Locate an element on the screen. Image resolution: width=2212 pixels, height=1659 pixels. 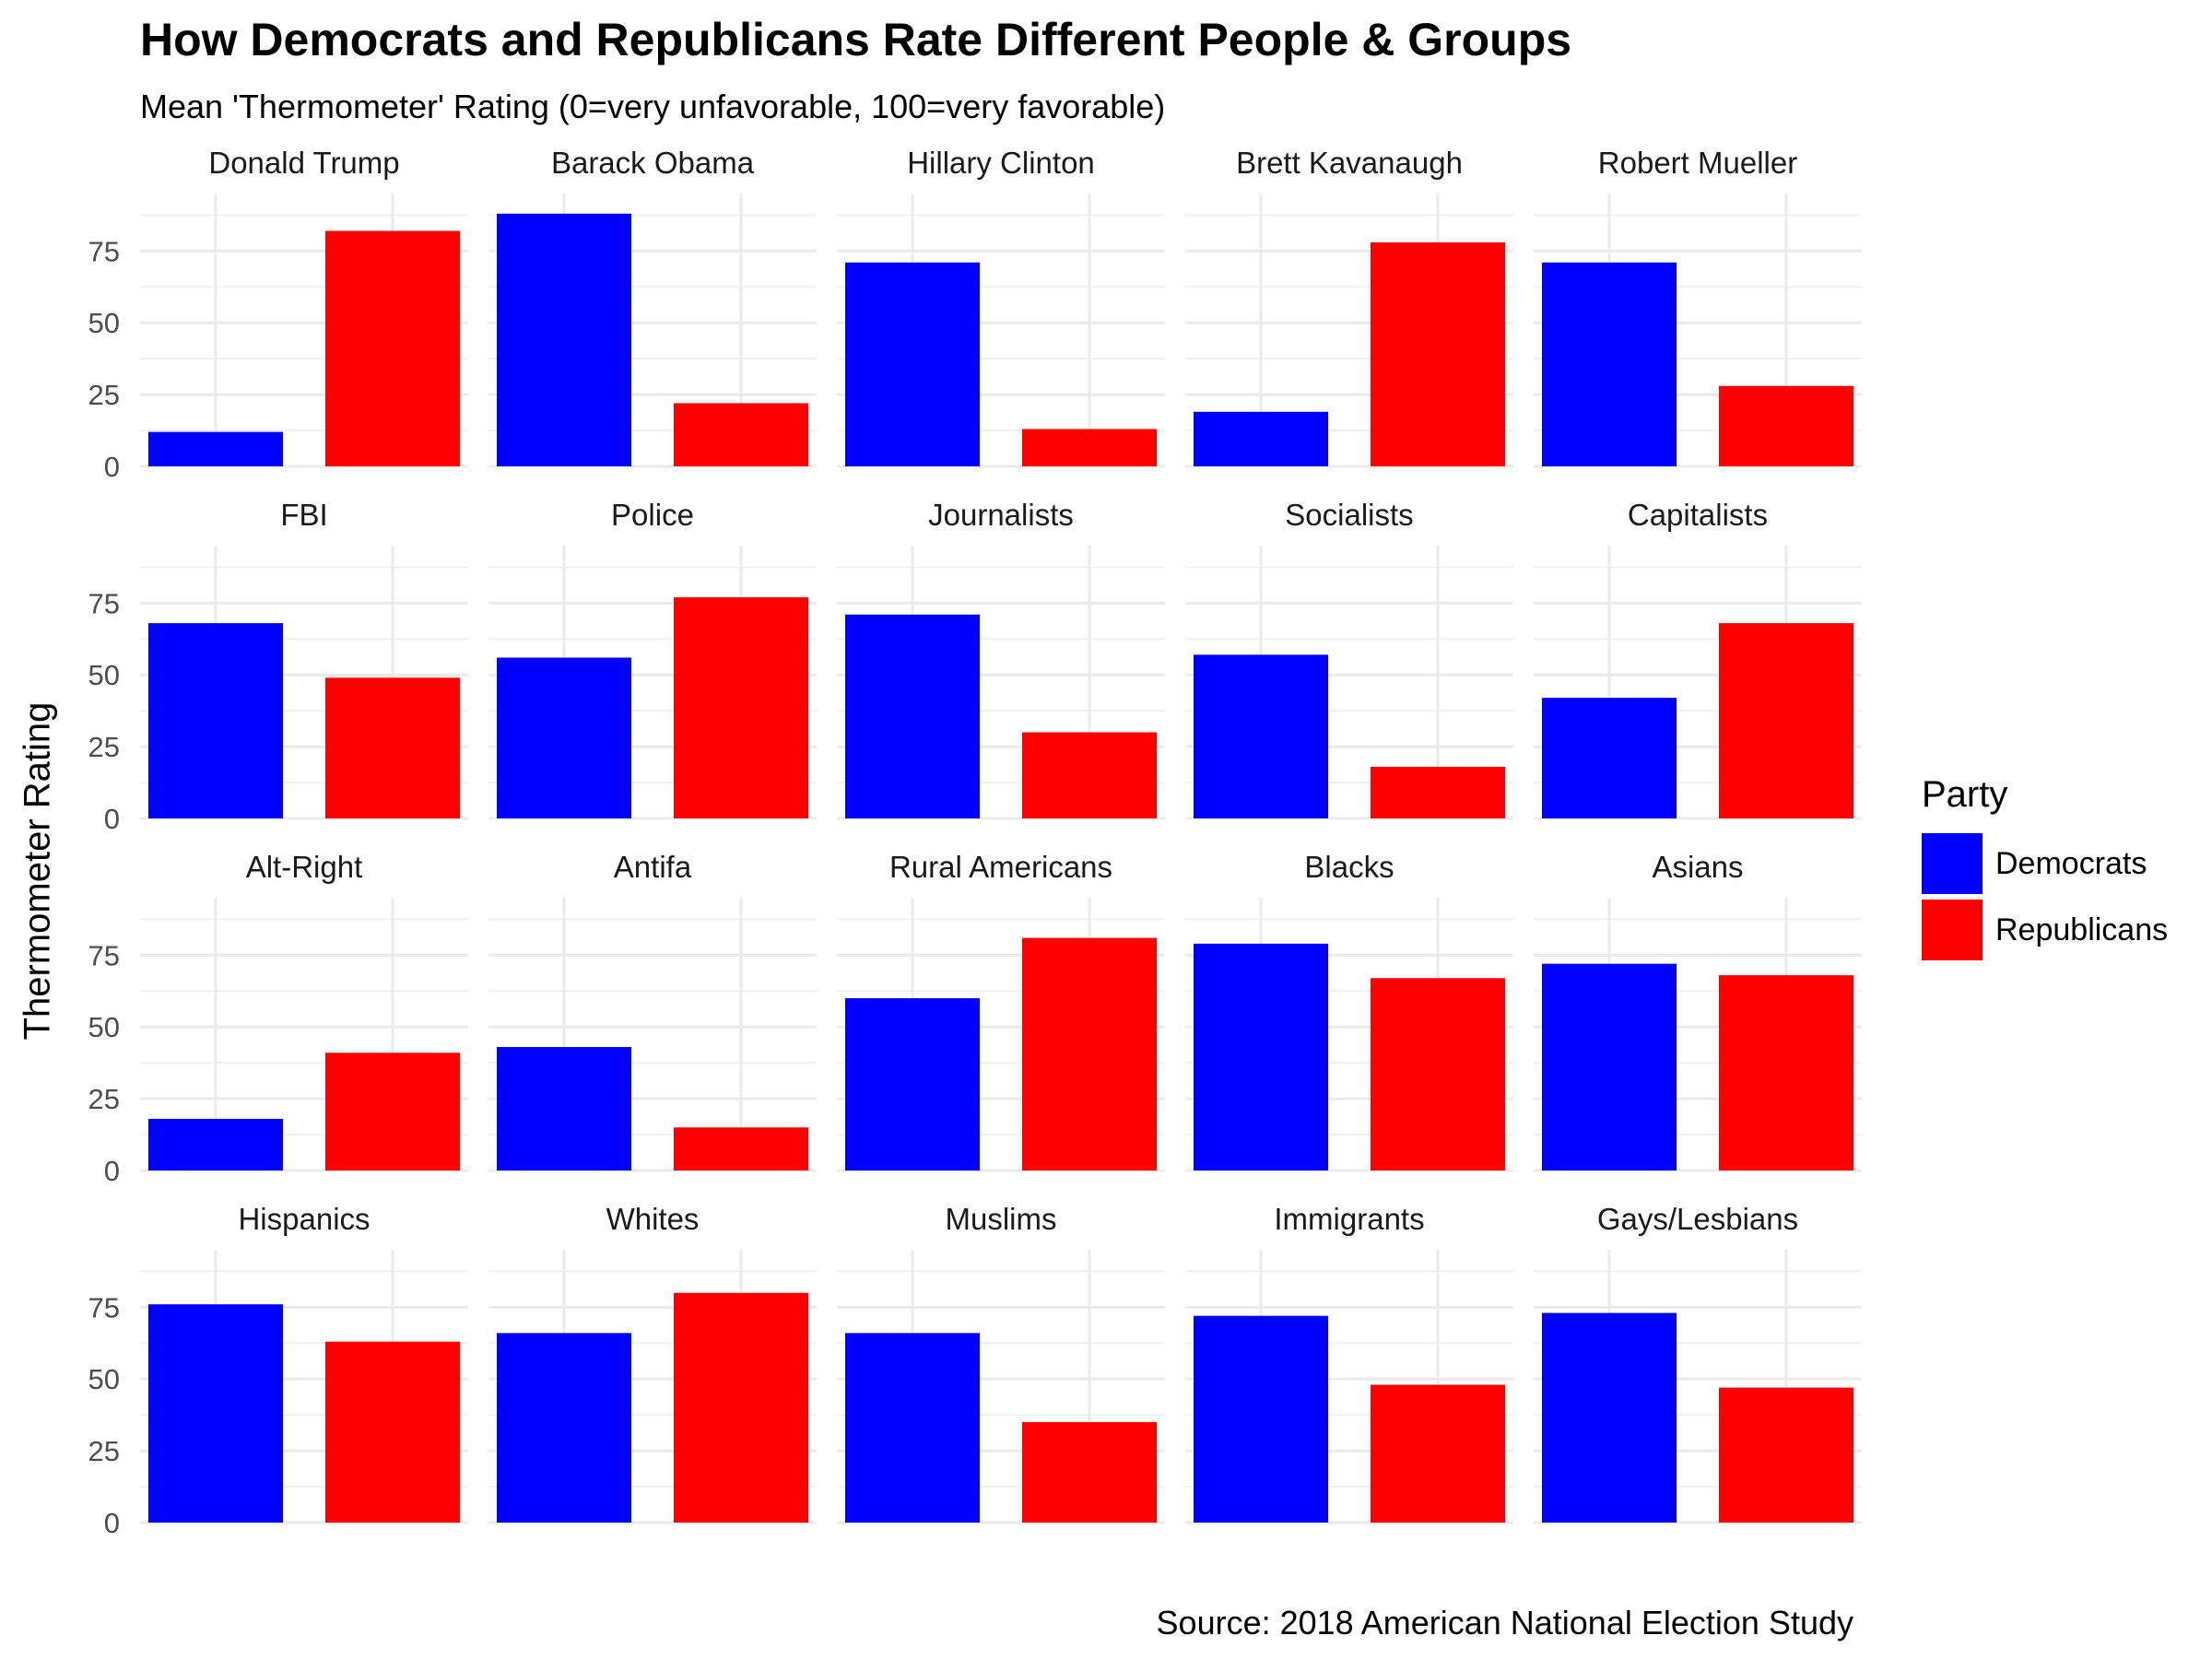
bar-socialists-democrats is located at coordinates (1261, 736).